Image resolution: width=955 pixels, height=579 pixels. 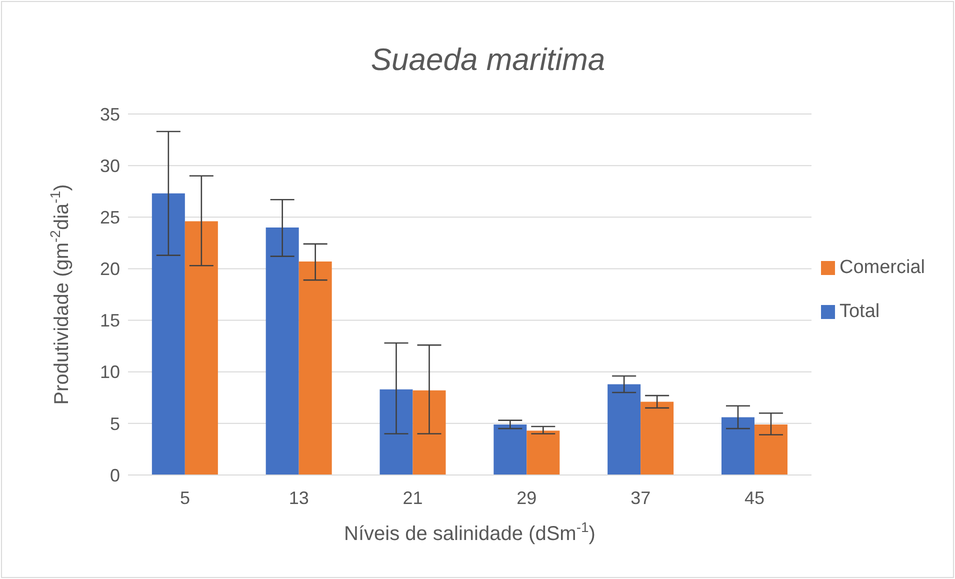 I want to click on y-tick-label: 0, so click(x=115, y=475).